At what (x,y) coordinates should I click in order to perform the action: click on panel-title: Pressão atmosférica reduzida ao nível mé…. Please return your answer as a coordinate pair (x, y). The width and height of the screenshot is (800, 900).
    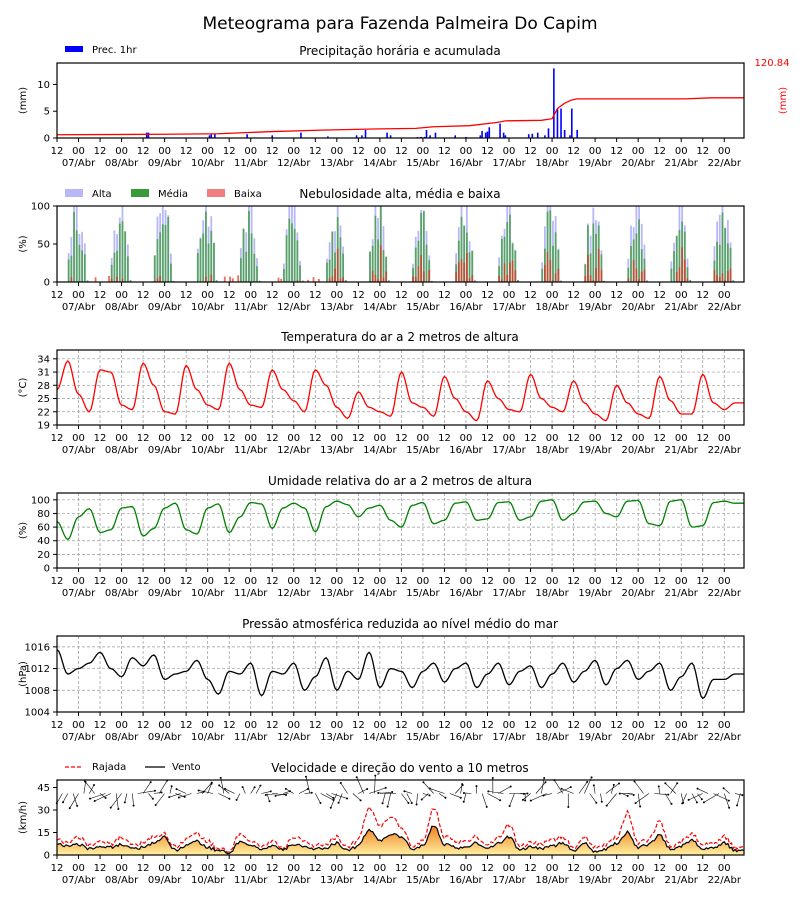
    Looking at the image, I should click on (400, 624).